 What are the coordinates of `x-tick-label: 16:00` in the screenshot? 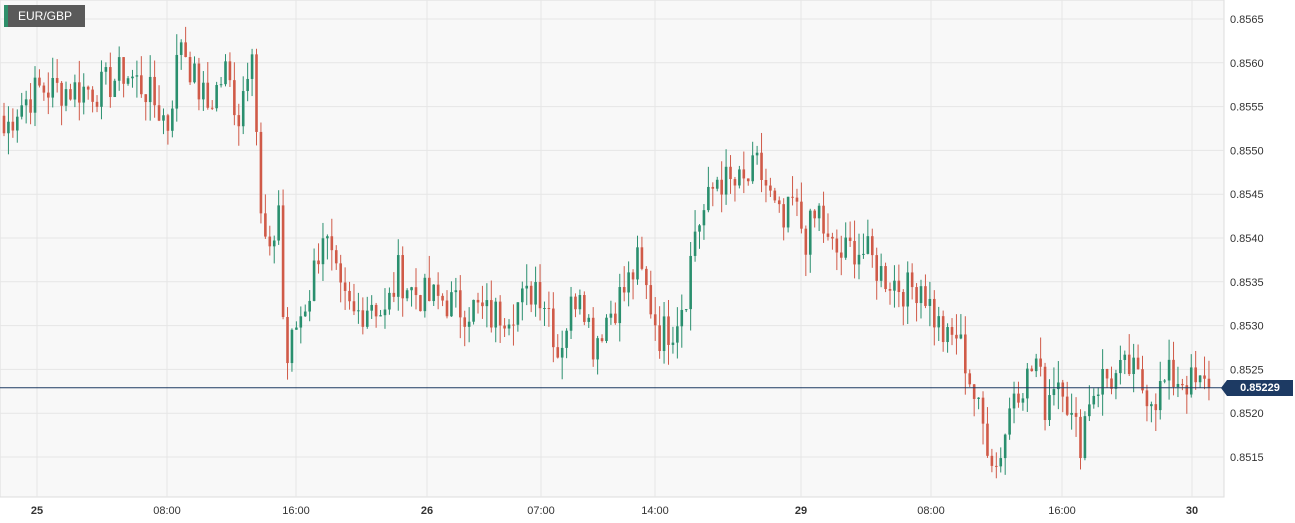 It's located at (1062, 511).